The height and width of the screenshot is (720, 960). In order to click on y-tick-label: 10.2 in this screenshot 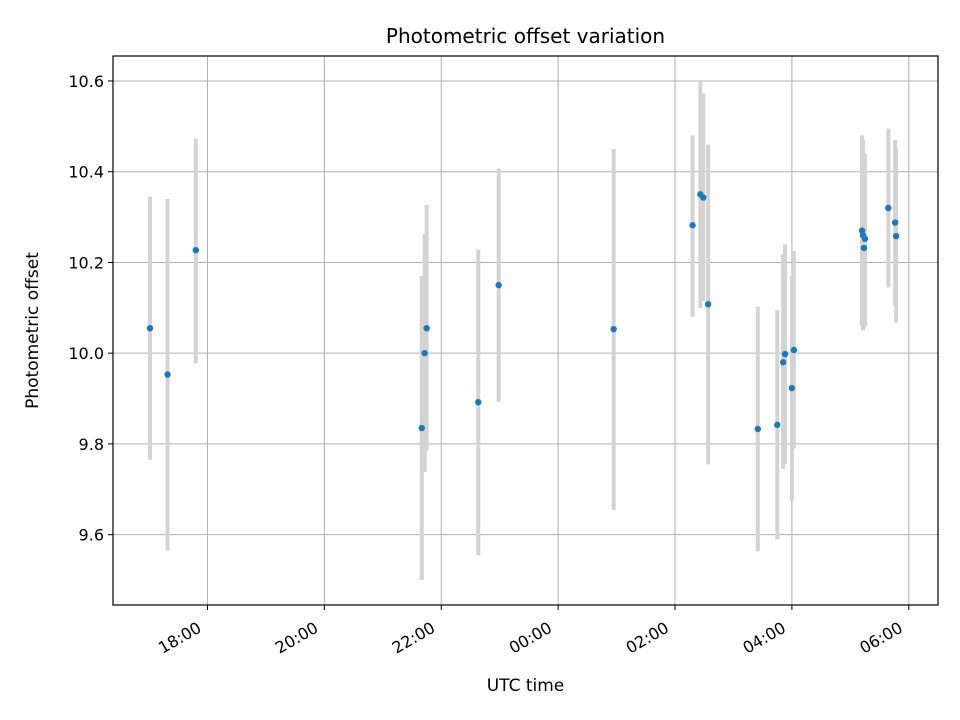, I will do `click(86, 262)`.